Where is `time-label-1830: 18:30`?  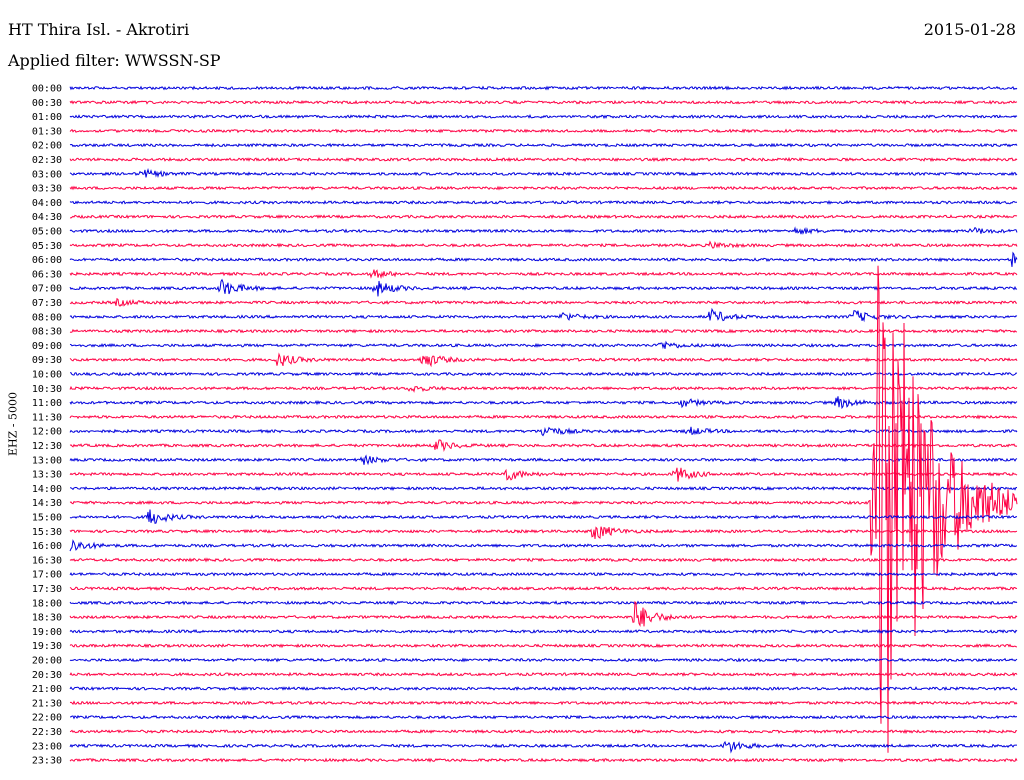
time-label-1830: 18:30 is located at coordinates (47, 618).